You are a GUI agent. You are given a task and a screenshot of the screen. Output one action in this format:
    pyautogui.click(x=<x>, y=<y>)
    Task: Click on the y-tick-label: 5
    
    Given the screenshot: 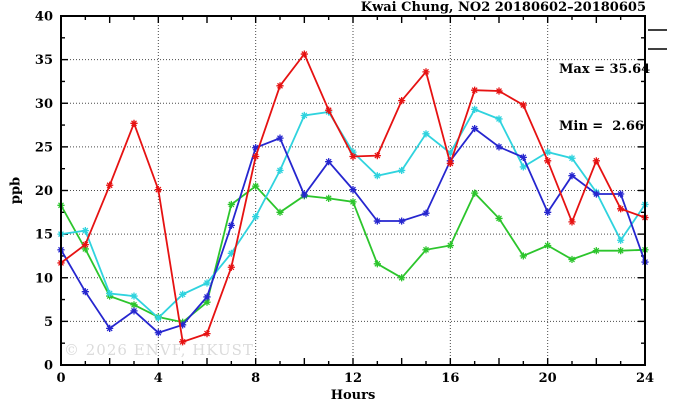 What is the action you would take?
    pyautogui.click(x=48, y=322)
    